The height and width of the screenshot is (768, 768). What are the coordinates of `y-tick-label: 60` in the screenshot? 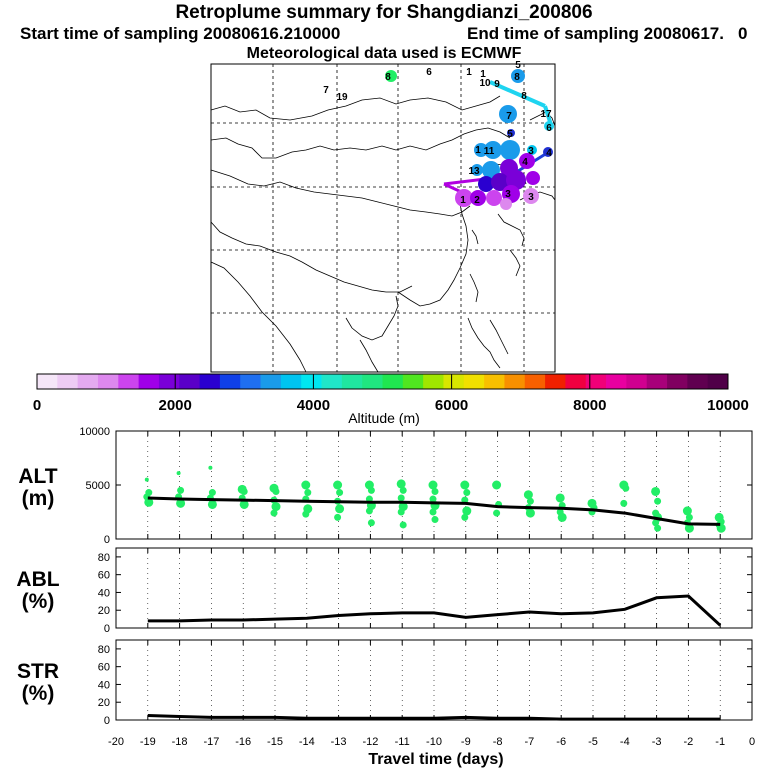 It's located at (104, 576).